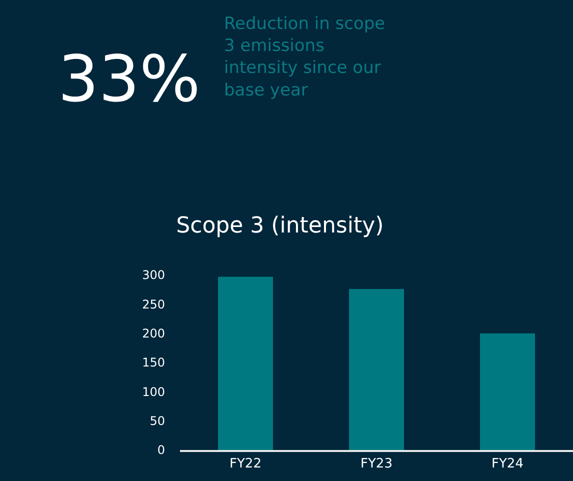 The width and height of the screenshot is (573, 481). I want to click on x-tick-label: FY24, so click(508, 464).